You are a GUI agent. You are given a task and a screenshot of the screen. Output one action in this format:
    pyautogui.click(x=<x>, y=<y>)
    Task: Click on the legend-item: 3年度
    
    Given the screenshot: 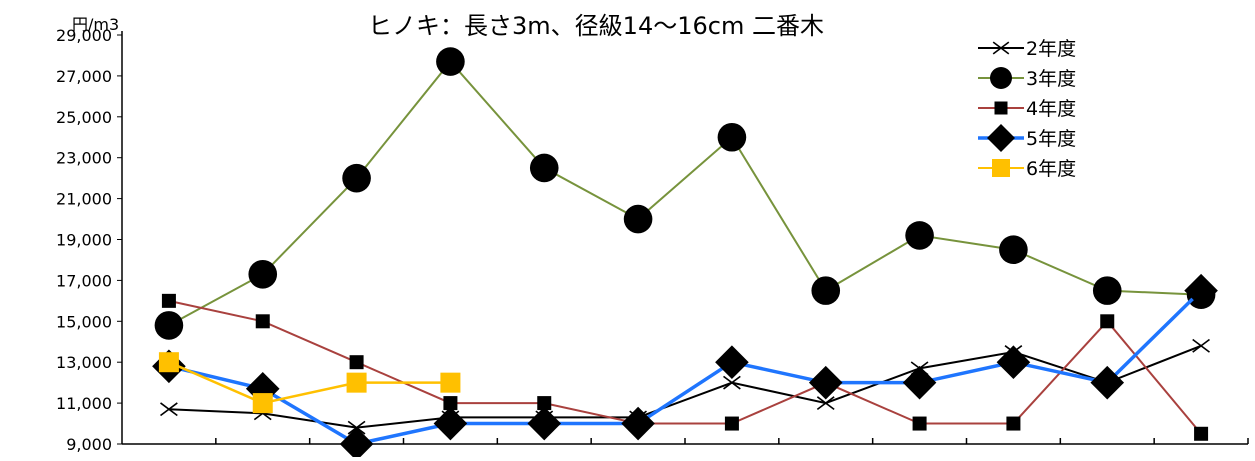 What is the action you would take?
    pyautogui.click(x=1027, y=78)
    